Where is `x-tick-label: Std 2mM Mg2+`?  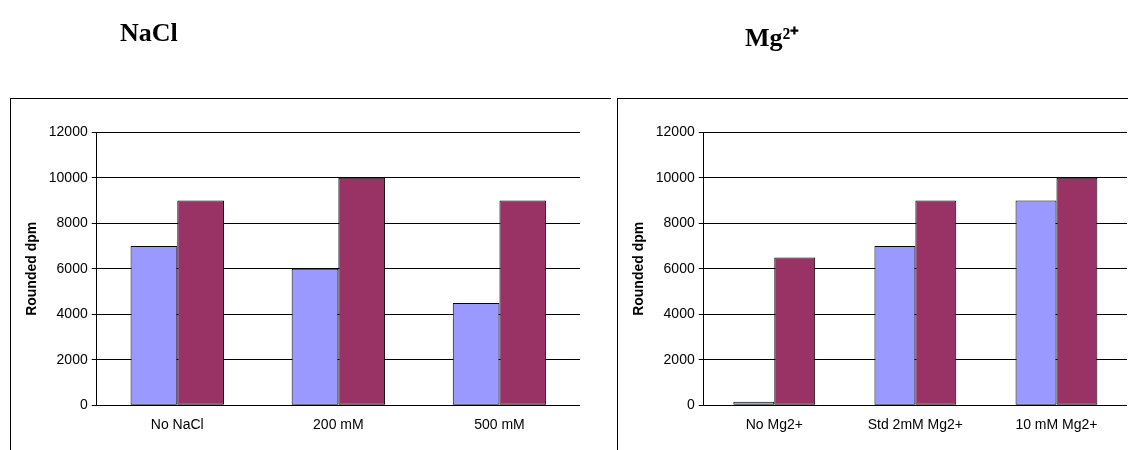
x-tick-label: Std 2mM Mg2+ is located at coordinates (915, 424).